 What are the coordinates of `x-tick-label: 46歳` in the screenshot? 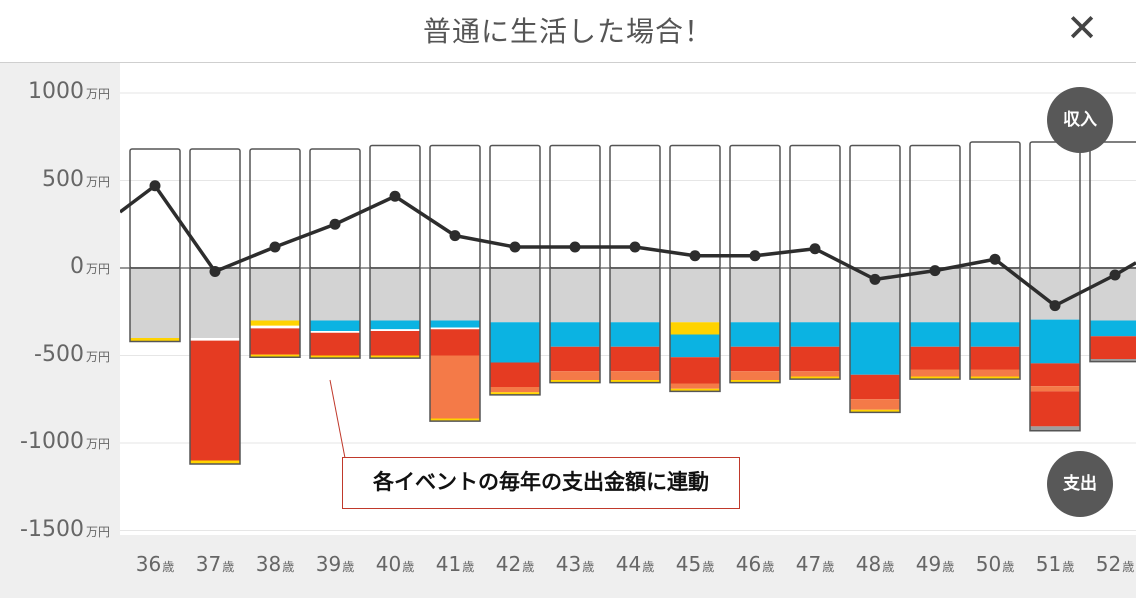 It's located at (755, 564).